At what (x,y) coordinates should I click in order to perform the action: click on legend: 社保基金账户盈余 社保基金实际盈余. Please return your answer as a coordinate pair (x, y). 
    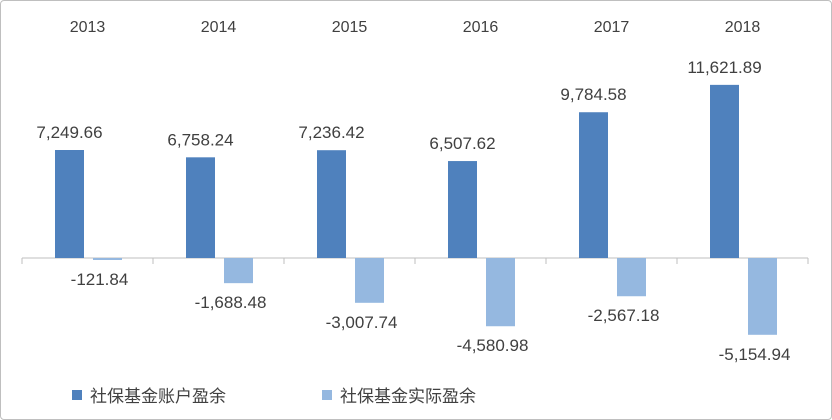
    Looking at the image, I should click on (274, 396).